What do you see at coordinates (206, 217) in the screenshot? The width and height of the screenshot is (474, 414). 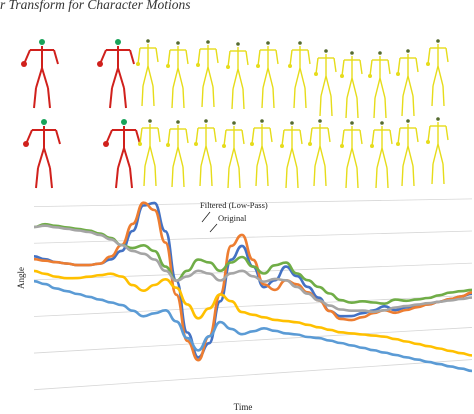 I see `annotation-filtered-leader` at bounding box center [206, 217].